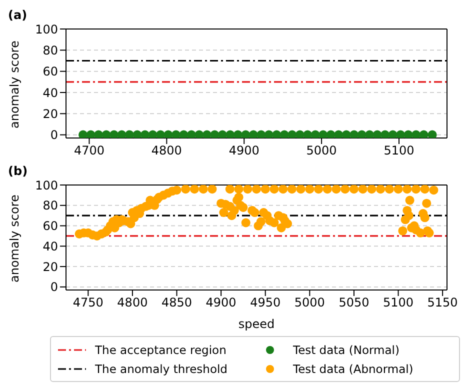  I want to click on chart-title: (a), so click(18, 15).